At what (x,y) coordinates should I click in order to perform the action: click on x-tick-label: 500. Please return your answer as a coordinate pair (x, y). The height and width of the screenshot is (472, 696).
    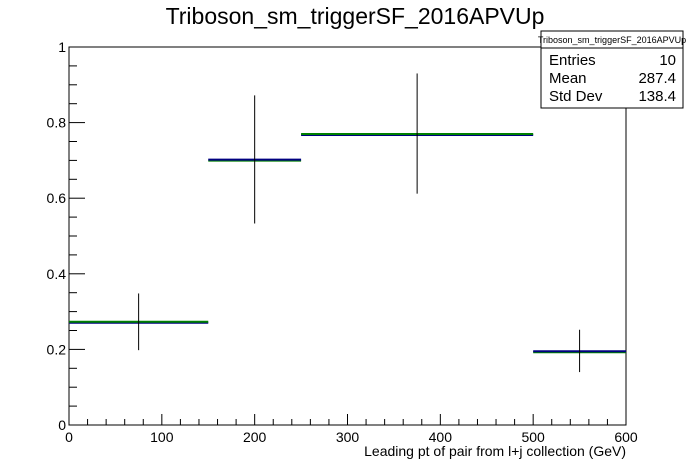
    Looking at the image, I should click on (533, 437).